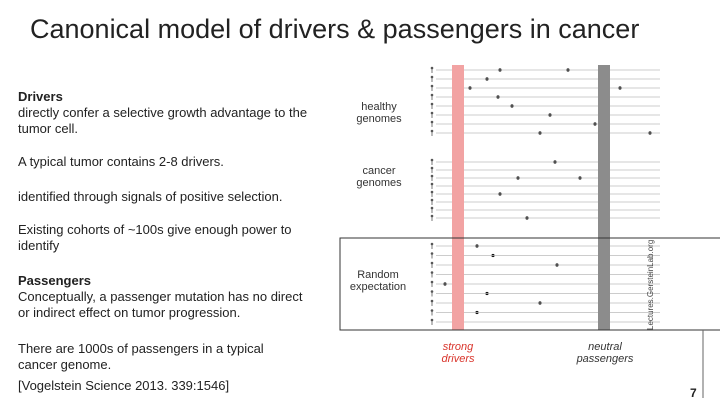 The width and height of the screenshot is (720, 405). I want to click on drivers-heading: Drivers, so click(40, 96).